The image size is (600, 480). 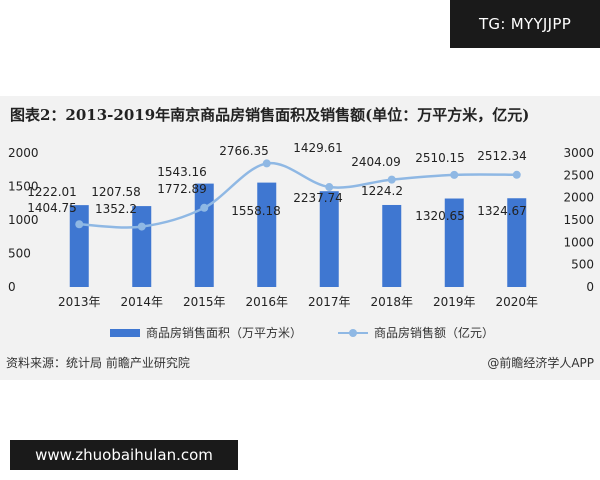 I want to click on left-tick-label: 500, so click(x=19, y=254).